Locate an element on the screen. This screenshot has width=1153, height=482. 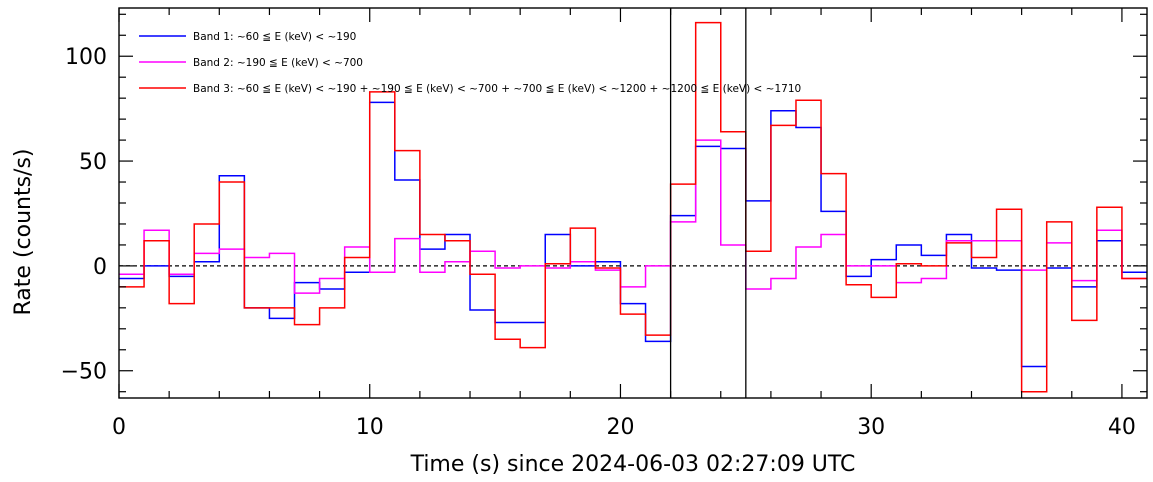
y-axis-title: Rate (counts/s) is located at coordinates (23, 231).